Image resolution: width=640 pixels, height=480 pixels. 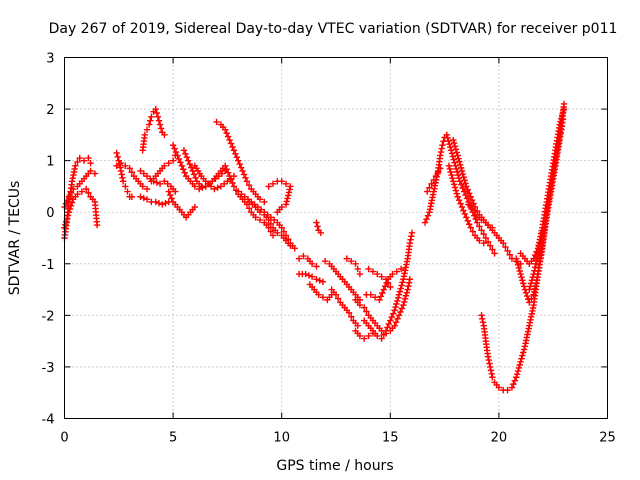 I want to click on y-tick-label: 1, so click(x=50, y=162).